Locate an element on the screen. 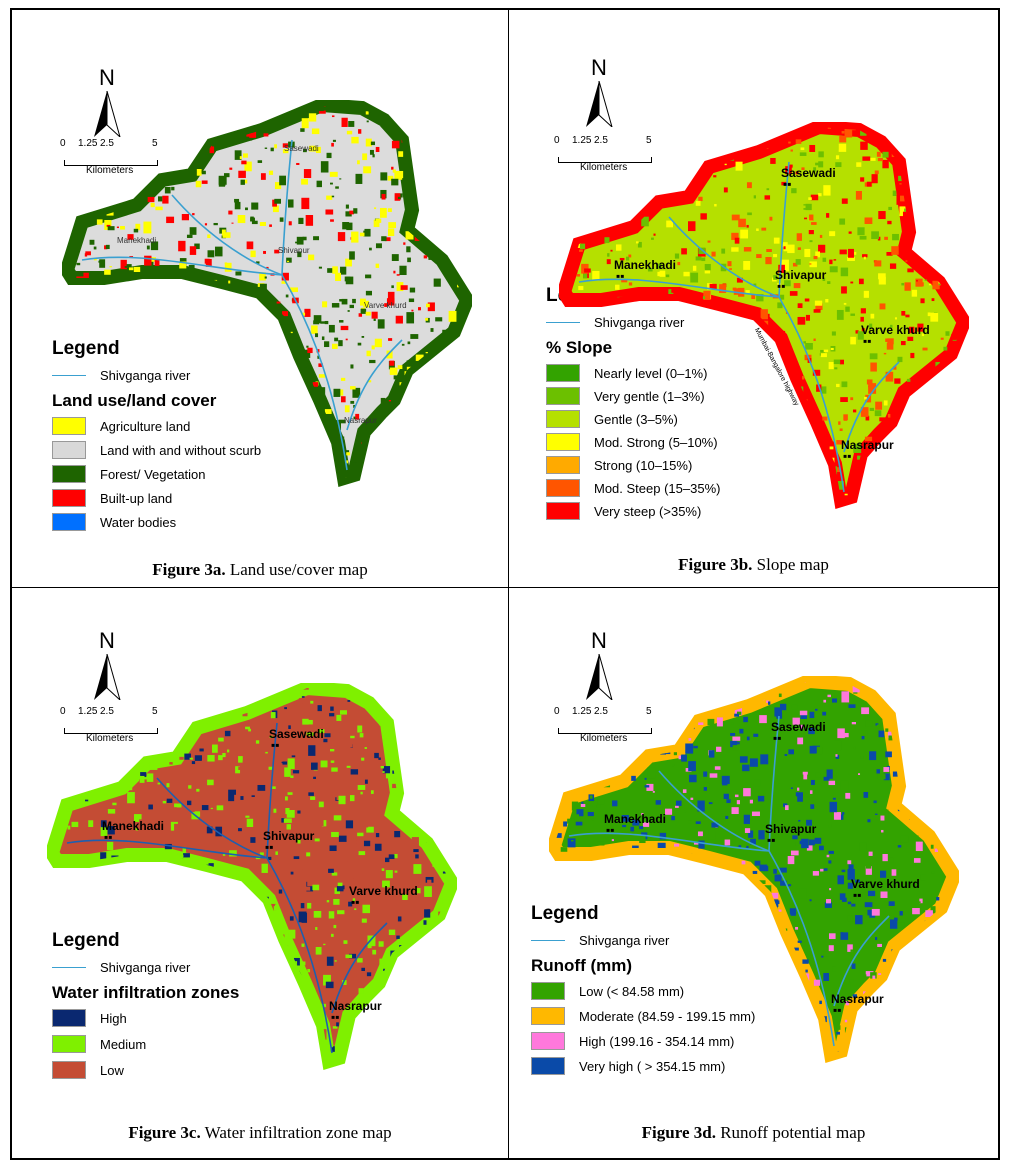 The image size is (1010, 1167). legend-item: Low is located at coordinates (145, 1070).